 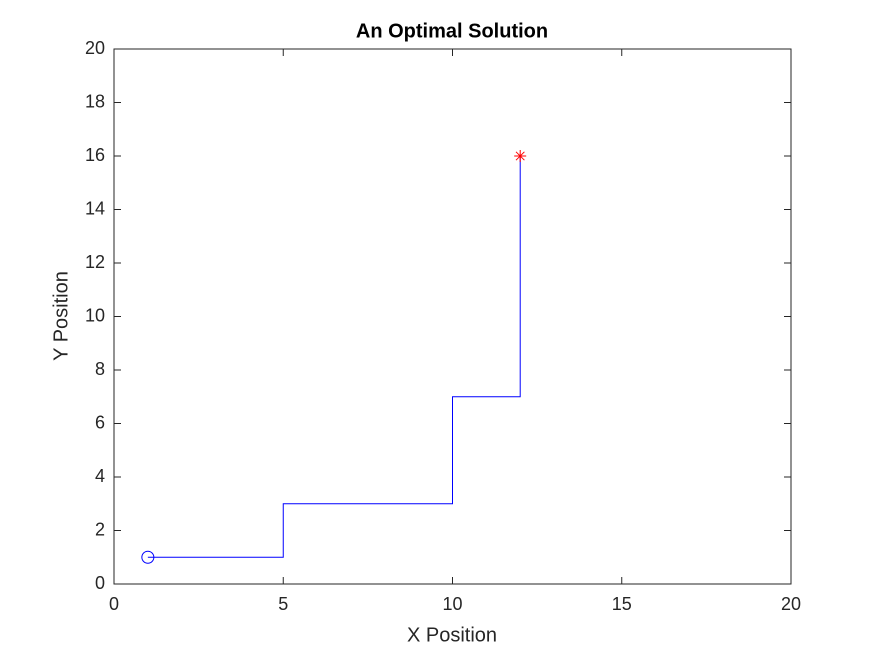 I want to click on y-tick-label: 2, so click(x=100, y=529).